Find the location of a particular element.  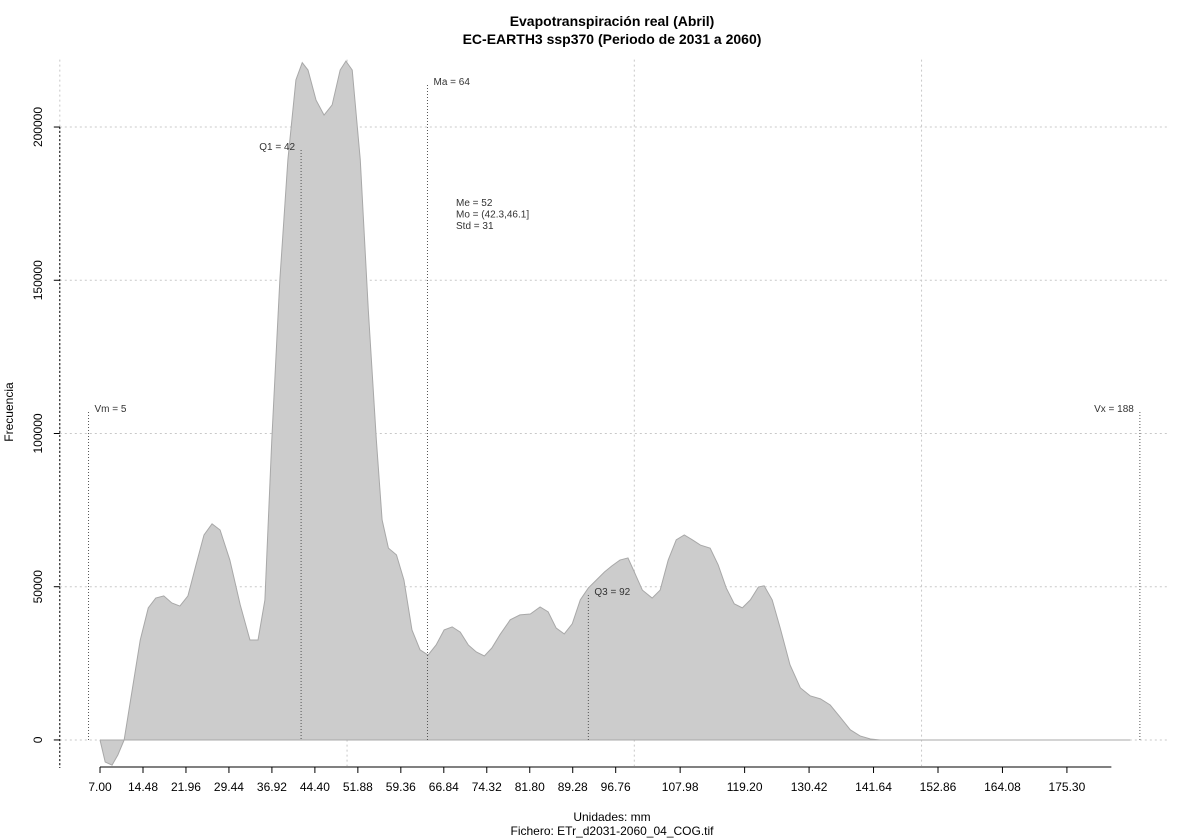

x-tick-label: 119.20 is located at coordinates (745, 787).